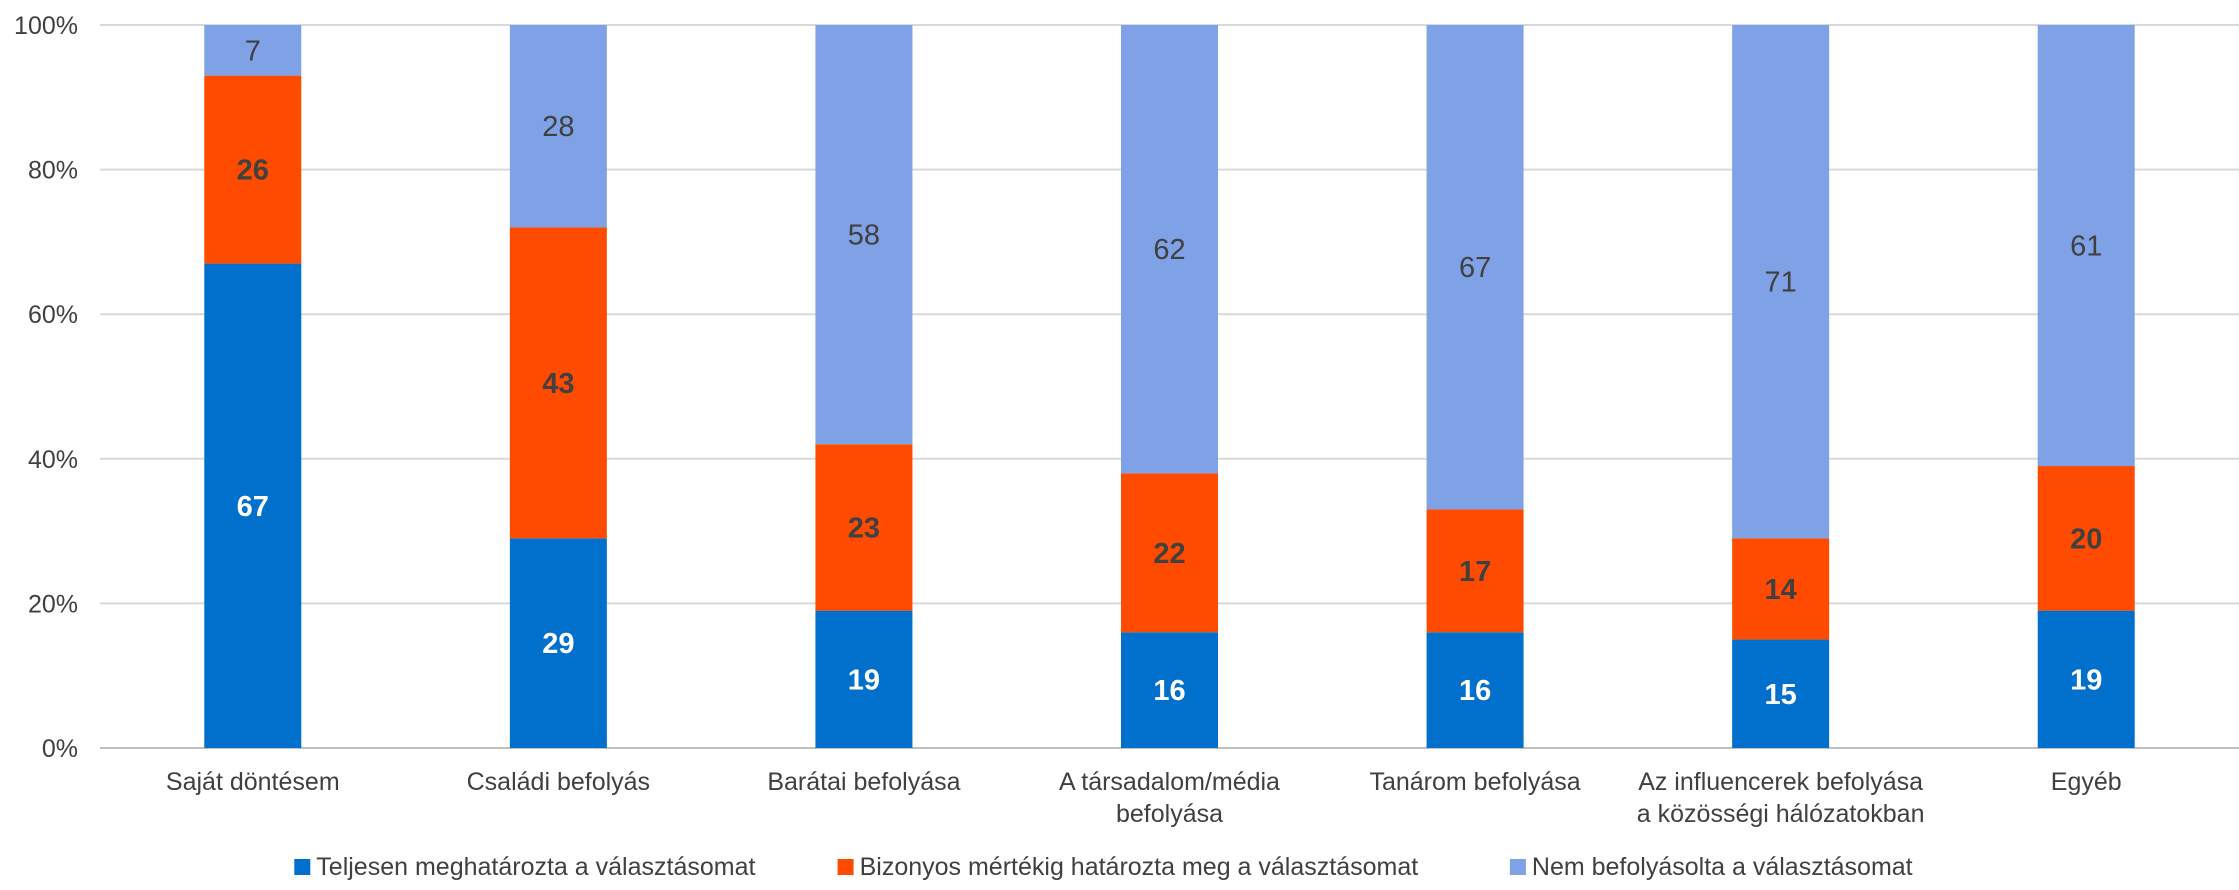 This screenshot has height=890, width=2239. Describe the element at coordinates (53, 315) in the screenshot. I see `y-tick-label: 60%` at that location.